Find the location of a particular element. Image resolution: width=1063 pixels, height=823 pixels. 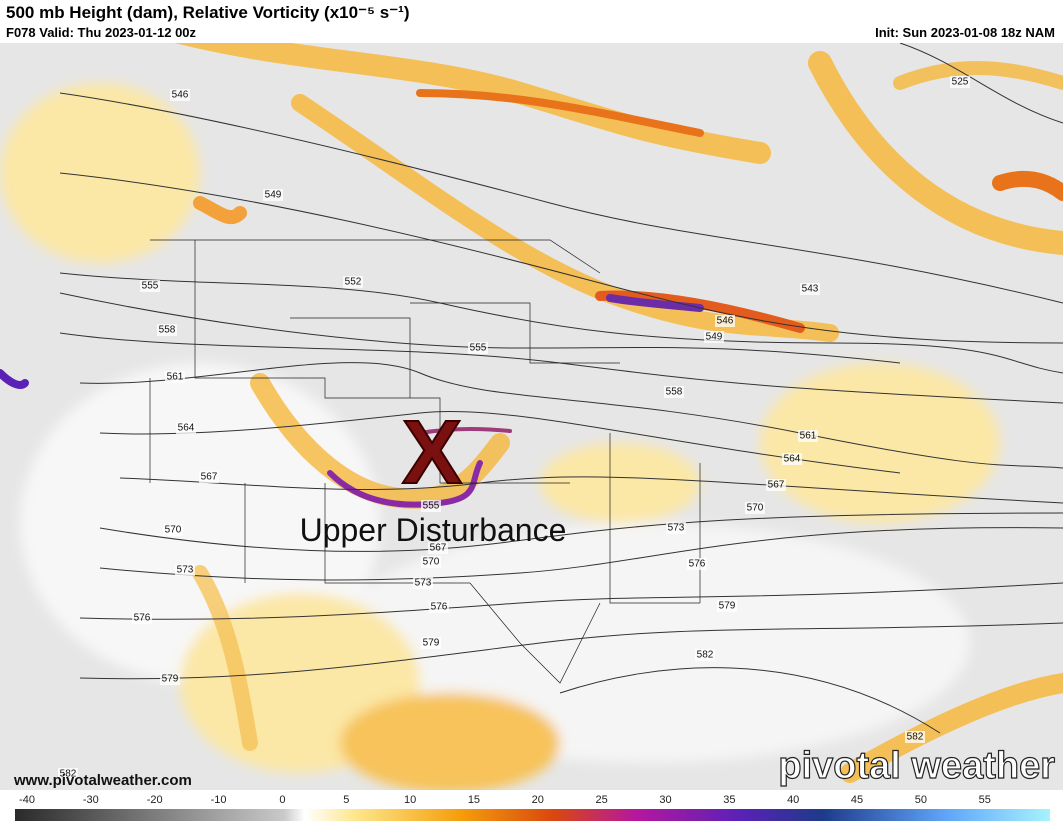

colorbar-tick-label: 0 is located at coordinates (282, 800).